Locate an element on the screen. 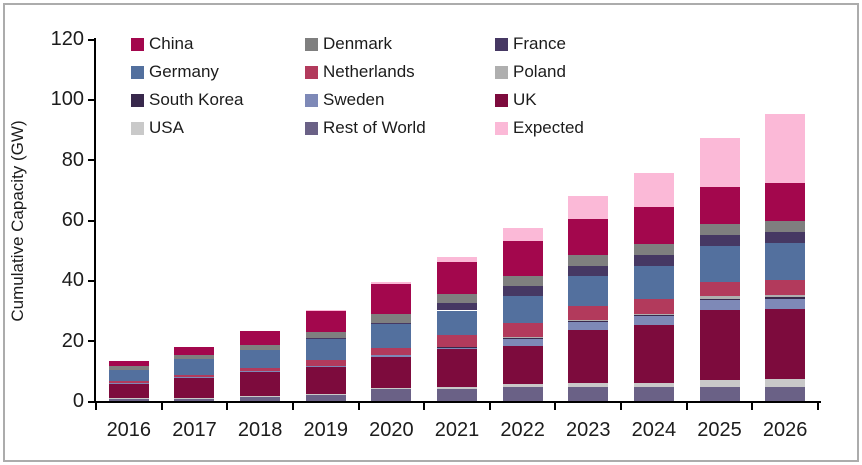  bar-segment-denmark-2017 is located at coordinates (194, 356).